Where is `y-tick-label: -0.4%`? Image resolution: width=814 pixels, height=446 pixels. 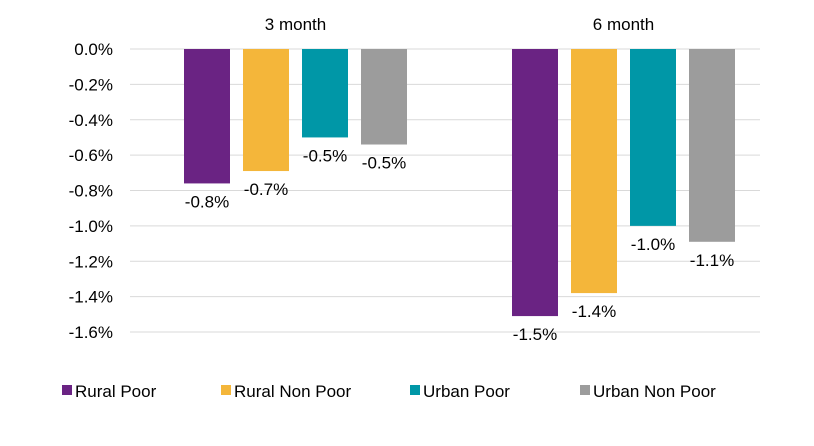 y-tick-label: -0.4% is located at coordinates (91, 120).